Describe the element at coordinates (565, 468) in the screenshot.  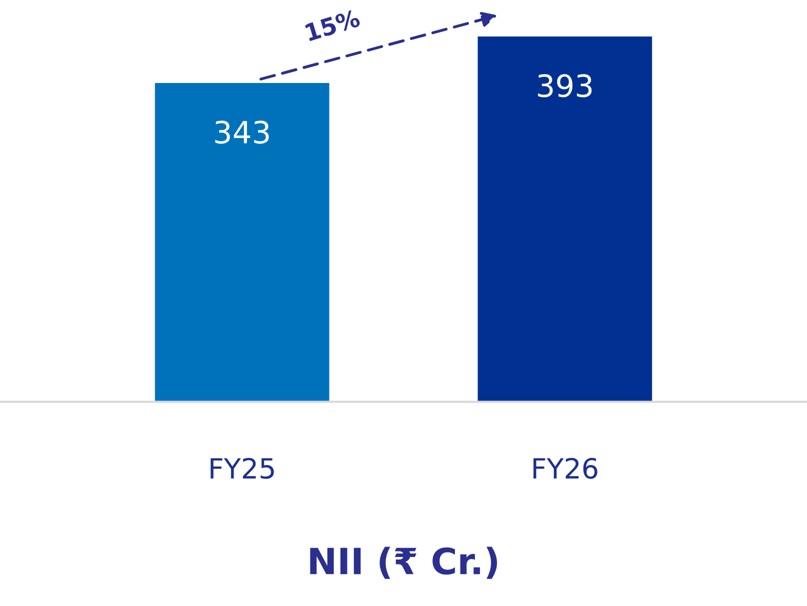
I see `x-tick-label: FY26` at that location.